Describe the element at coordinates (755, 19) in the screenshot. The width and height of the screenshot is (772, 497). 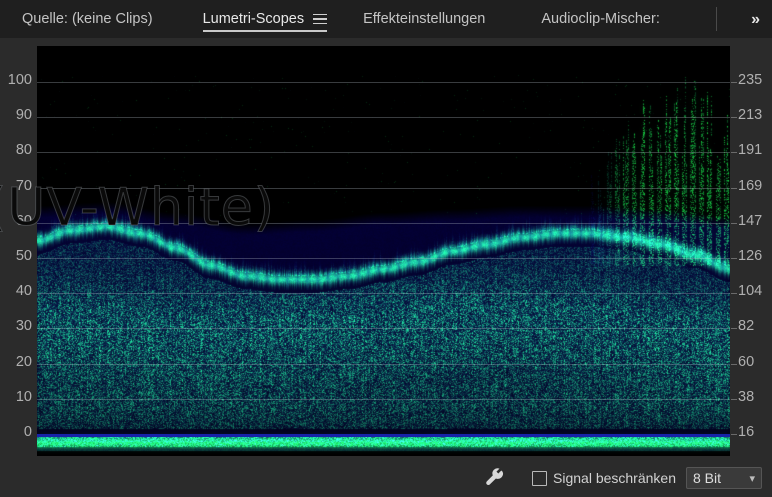
I see `chevron-double-right-icon: »` at that location.